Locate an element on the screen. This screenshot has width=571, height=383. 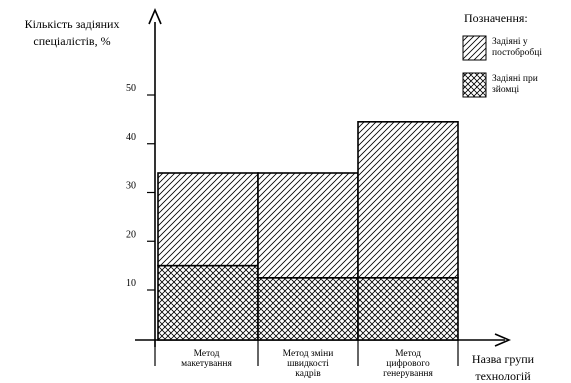
y-axis-title: спеціалістів, % is located at coordinates (71, 41).